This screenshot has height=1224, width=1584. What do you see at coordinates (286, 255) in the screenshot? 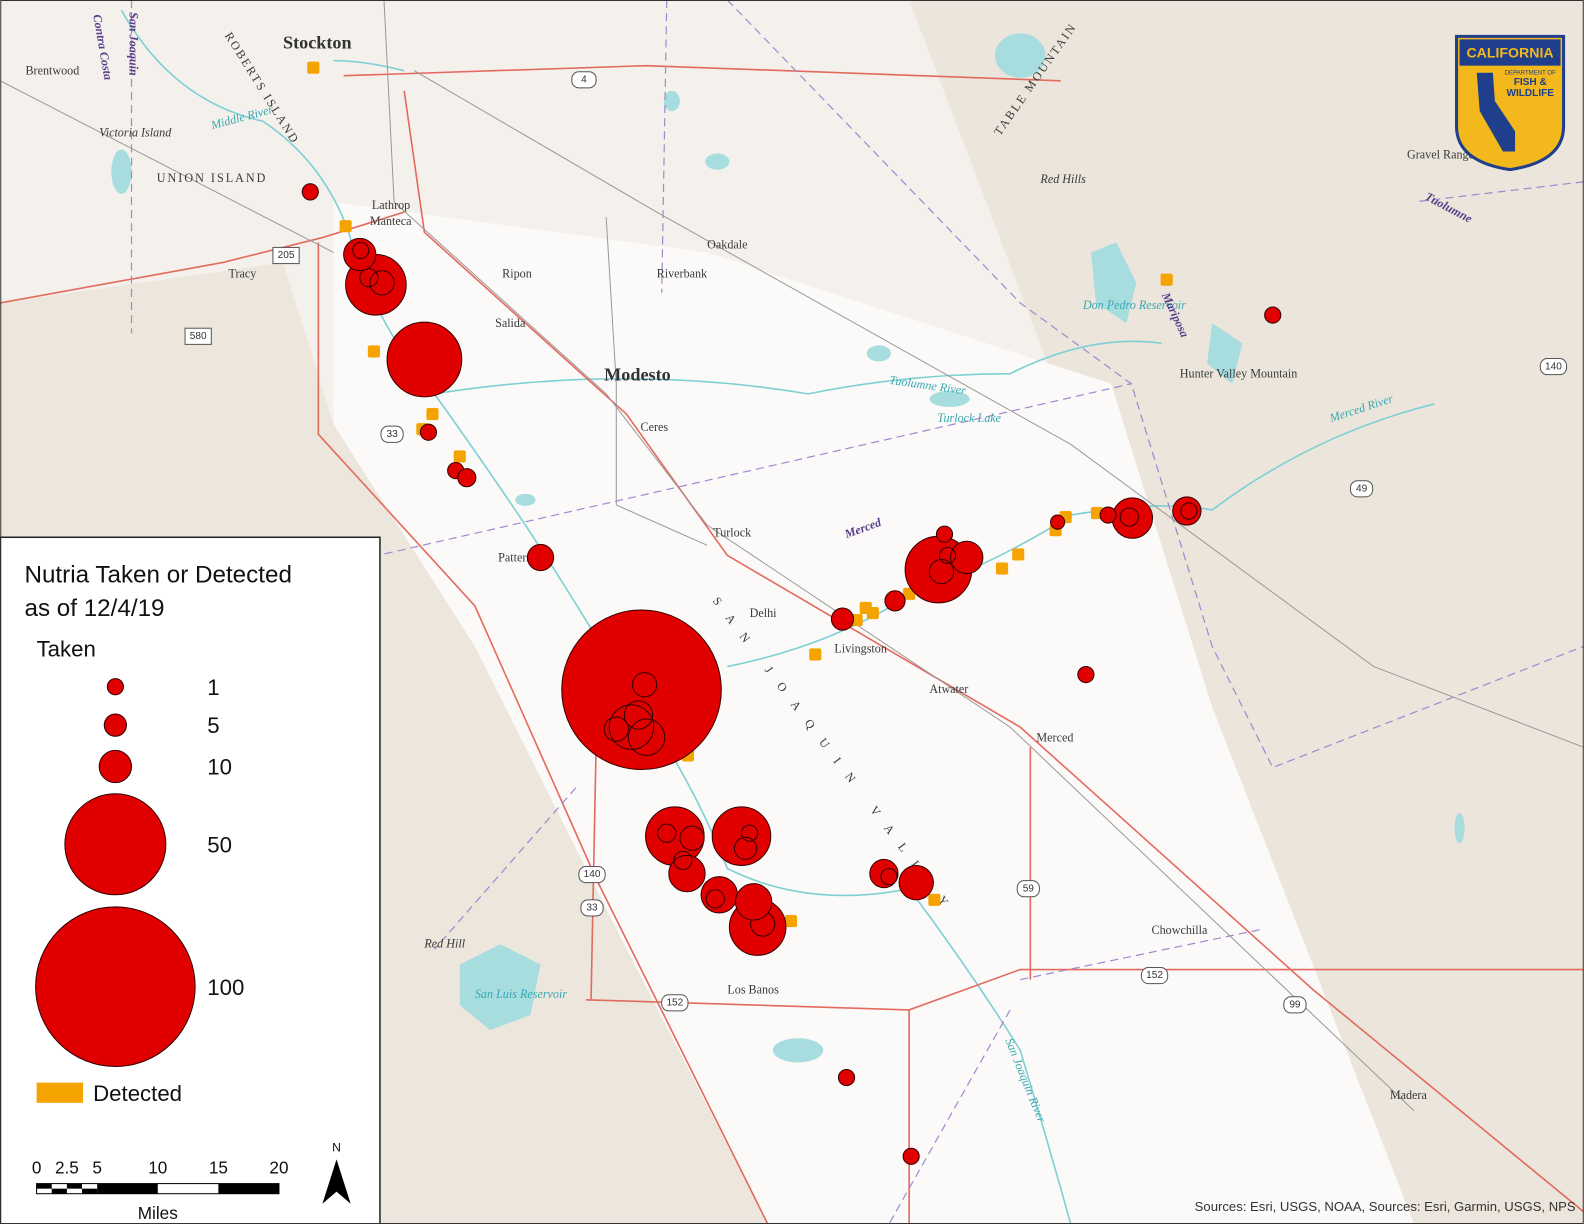
I see `highway-label: 205` at bounding box center [286, 255].